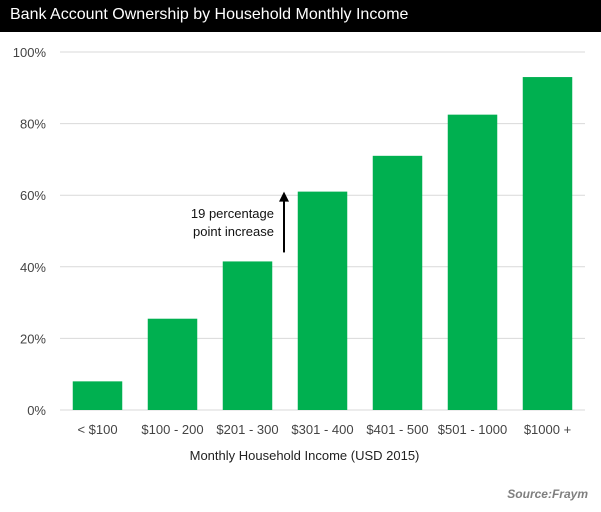 The height and width of the screenshot is (512, 601). What do you see at coordinates (172, 429) in the screenshot?
I see `x-tick-label: $100 - 200` at bounding box center [172, 429].